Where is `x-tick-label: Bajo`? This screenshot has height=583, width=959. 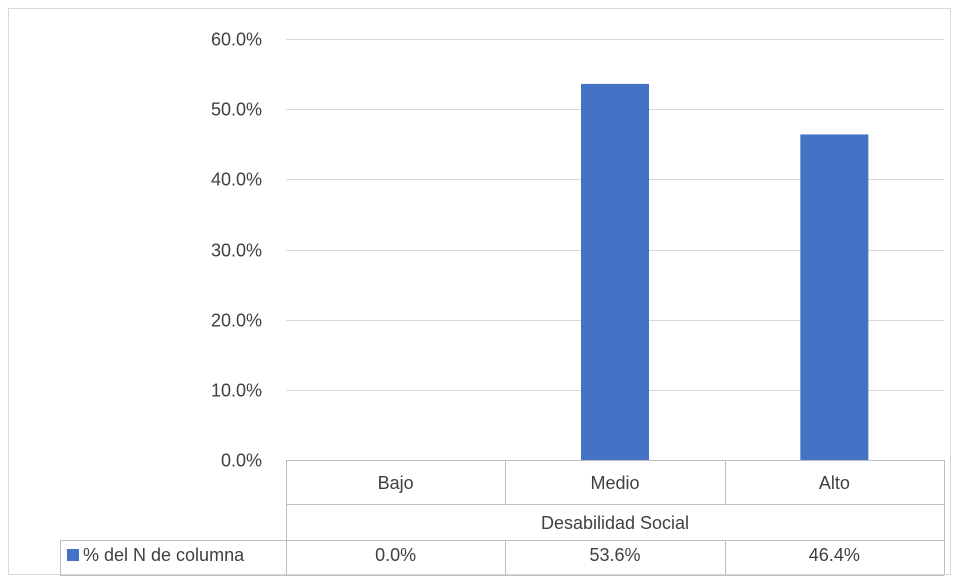 x-tick-label: Bajo is located at coordinates (396, 483).